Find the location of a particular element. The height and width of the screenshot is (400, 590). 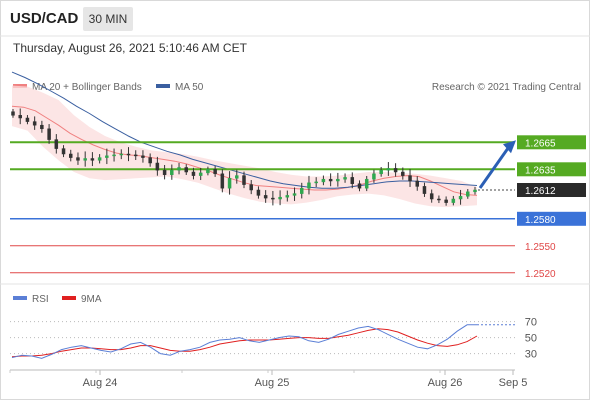

time-tick-label: Aug 25 is located at coordinates (272, 383).